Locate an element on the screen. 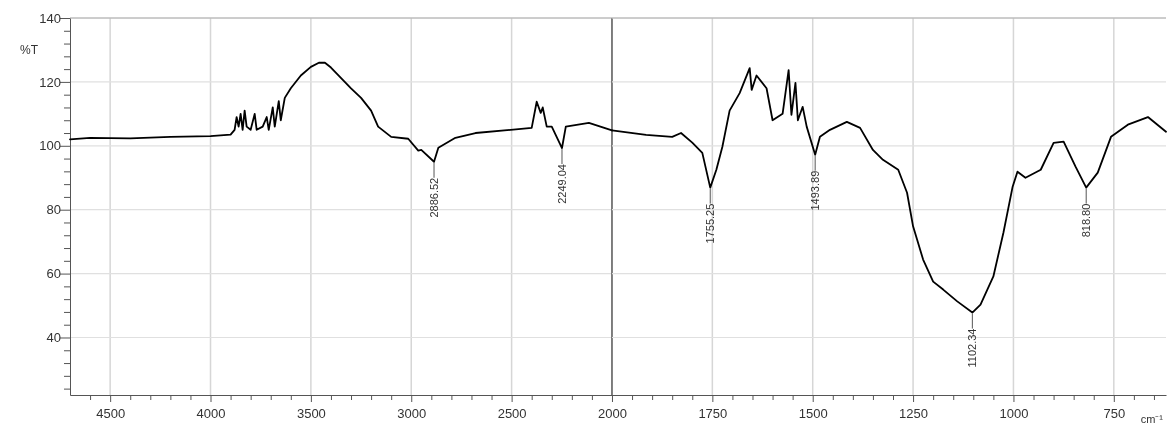 Image resolution: width=1167 pixels, height=426 pixels. x-tick-label: 4500 is located at coordinates (111, 414).